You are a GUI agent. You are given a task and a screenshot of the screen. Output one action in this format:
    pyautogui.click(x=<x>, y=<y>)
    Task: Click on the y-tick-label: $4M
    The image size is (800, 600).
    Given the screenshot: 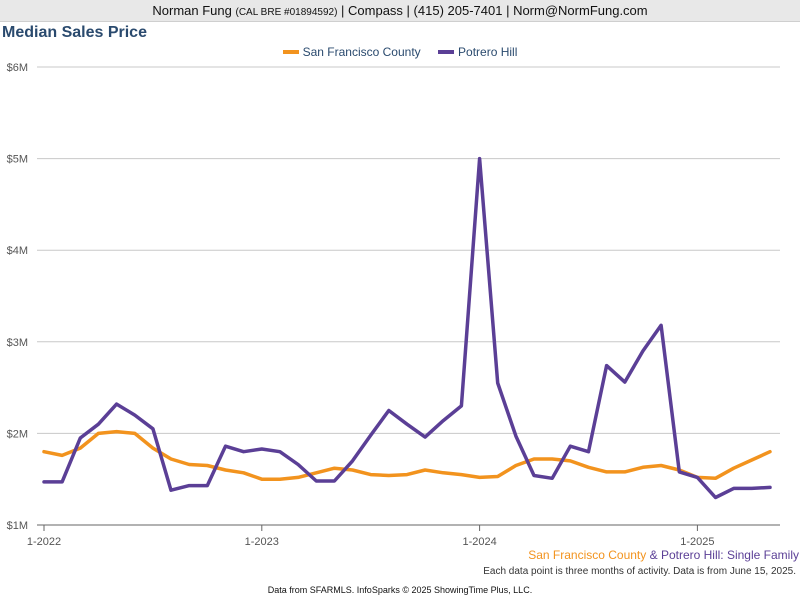 What is the action you would take?
    pyautogui.click(x=17, y=251)
    